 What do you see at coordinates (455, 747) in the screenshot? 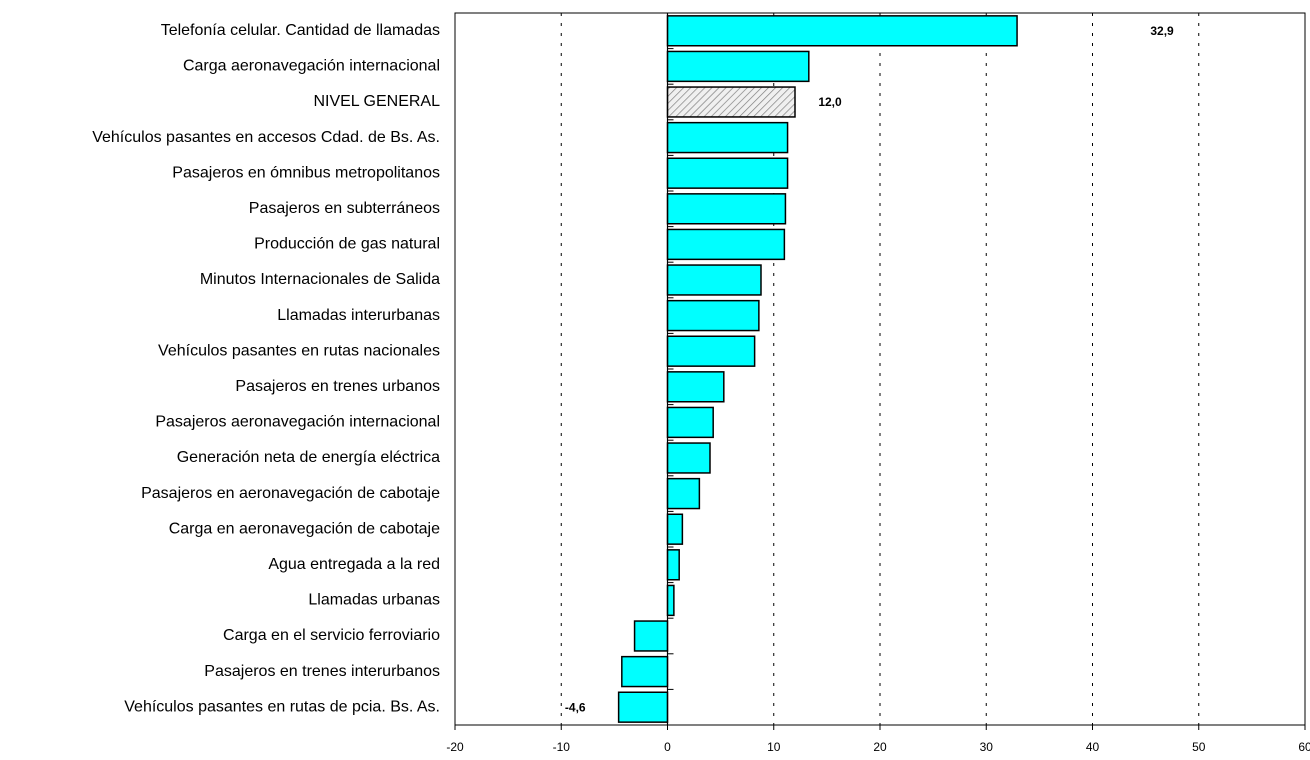
I see `x-tick-label: -20` at bounding box center [455, 747].